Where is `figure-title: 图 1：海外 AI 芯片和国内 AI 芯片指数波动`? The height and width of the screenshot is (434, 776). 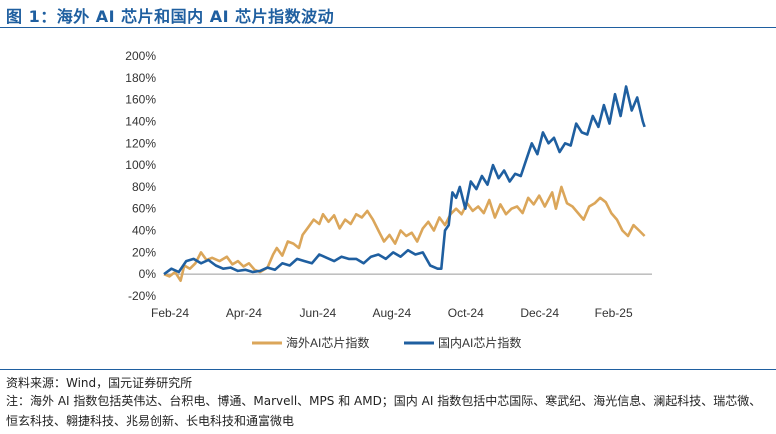 figure-title: 图 1：海外 AI 芯片和国内 AI 芯片指数波动 is located at coordinates (170, 16).